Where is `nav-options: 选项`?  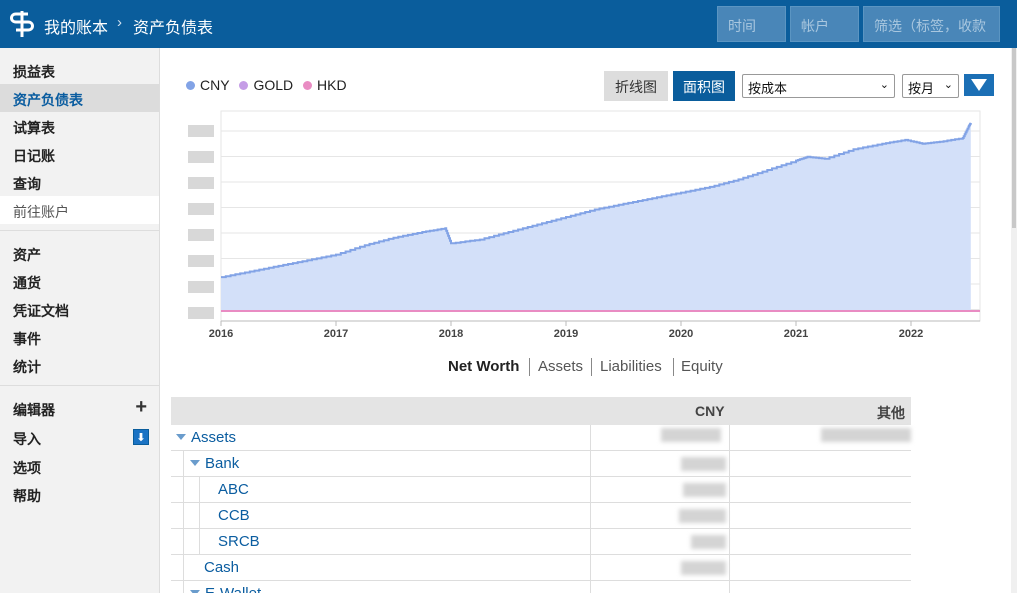
nav-options: 选项 is located at coordinates (27, 468).